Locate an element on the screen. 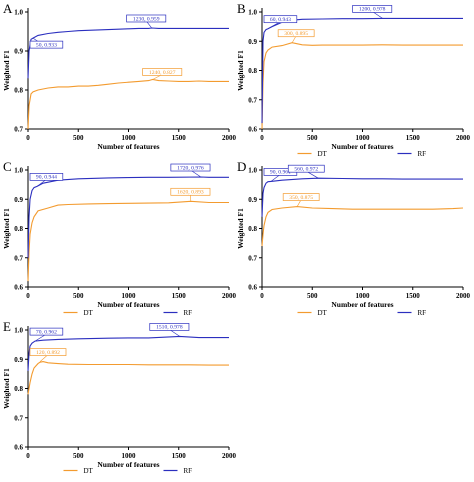  annotation-label: 1510, 0.978 is located at coordinates (169, 328).